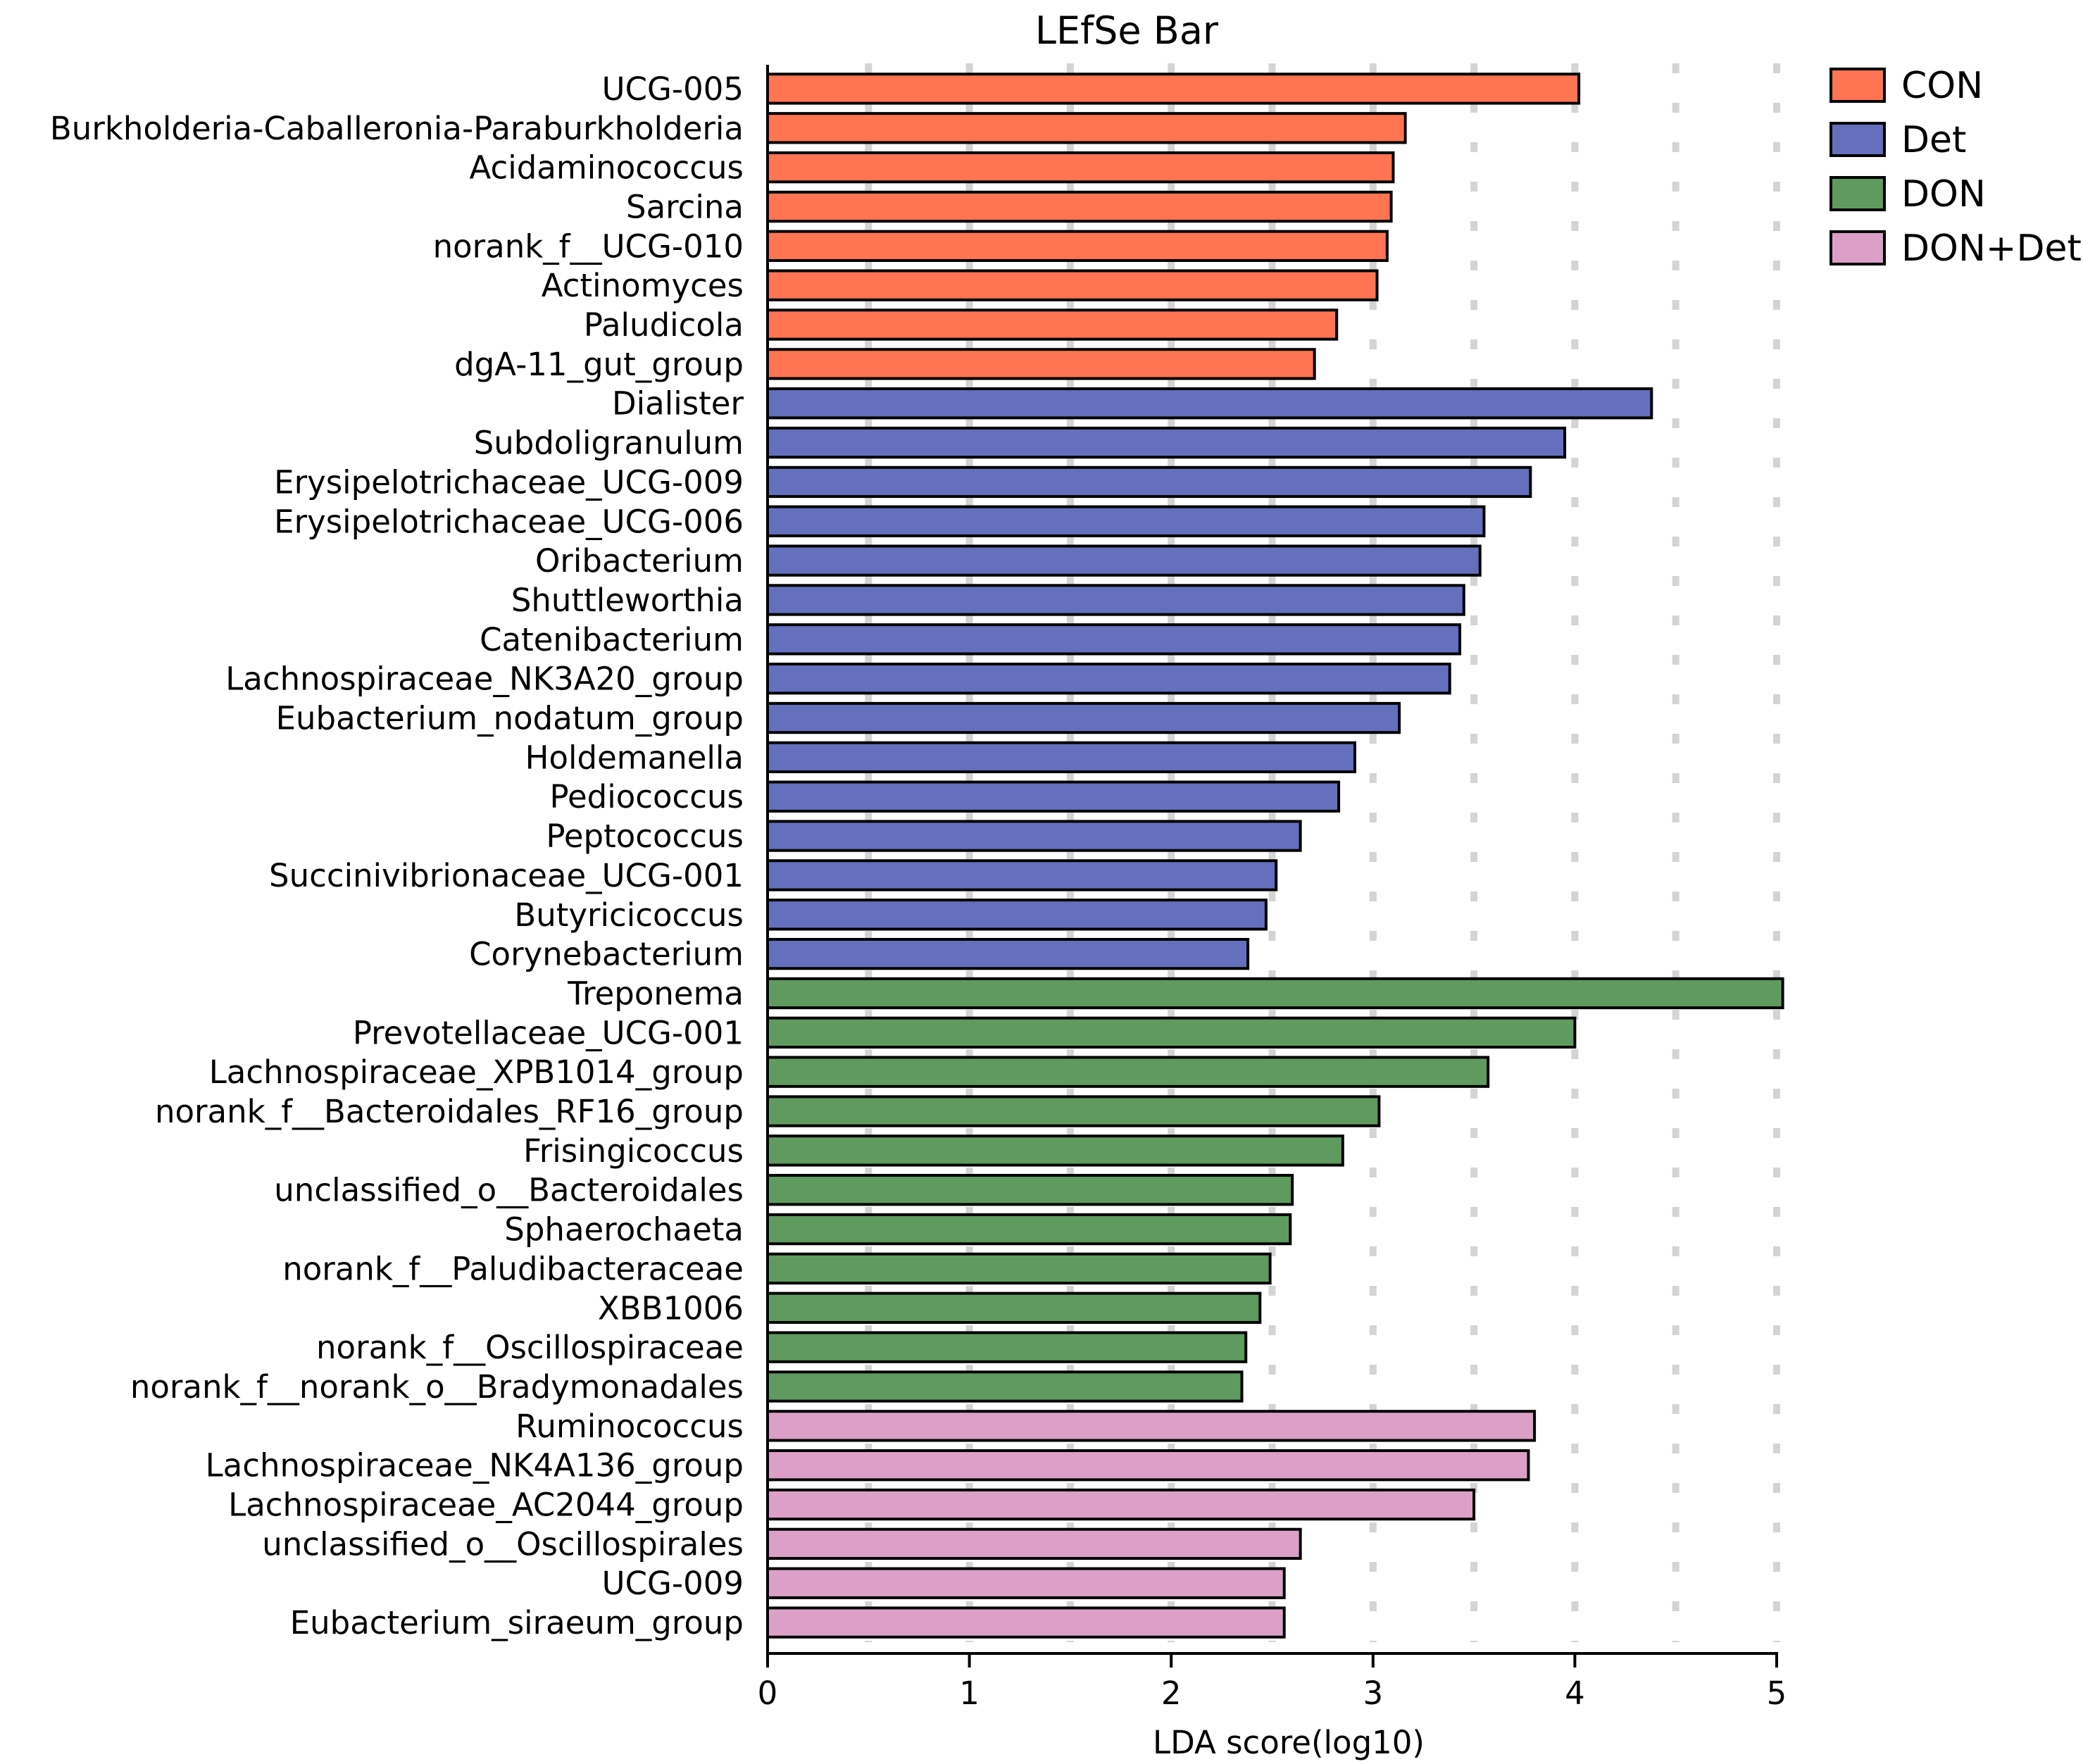  I want to click on category-label: Prevotellaceae_UCG-001, so click(548, 1032).